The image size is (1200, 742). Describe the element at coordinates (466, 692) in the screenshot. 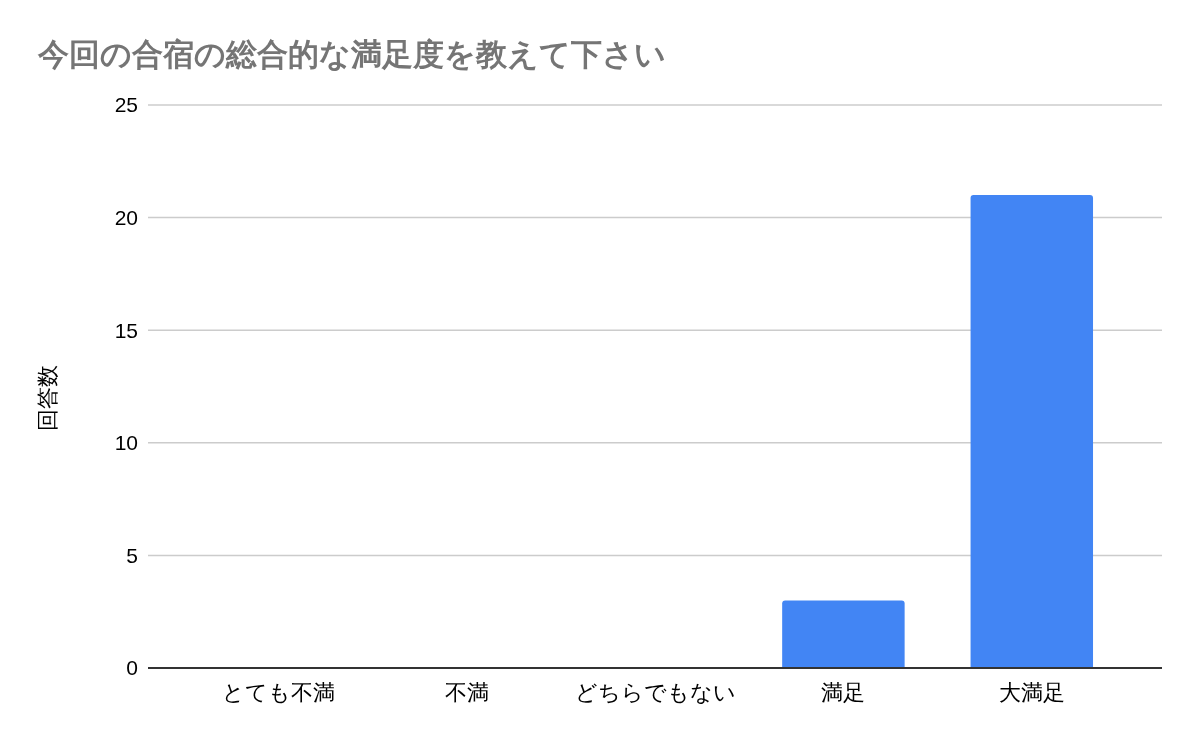

I see `x-tick-label: 不満` at that location.